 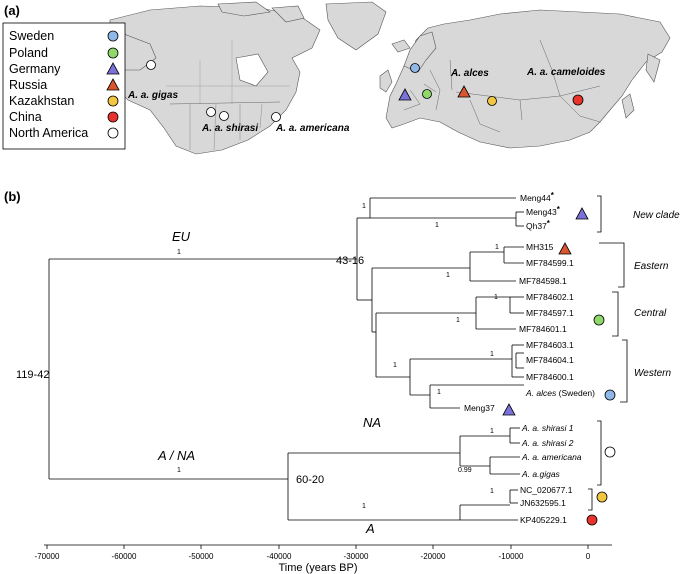 What do you see at coordinates (152, 95) in the screenshot?
I see `map-label-gigas: A. a. gigas` at bounding box center [152, 95].